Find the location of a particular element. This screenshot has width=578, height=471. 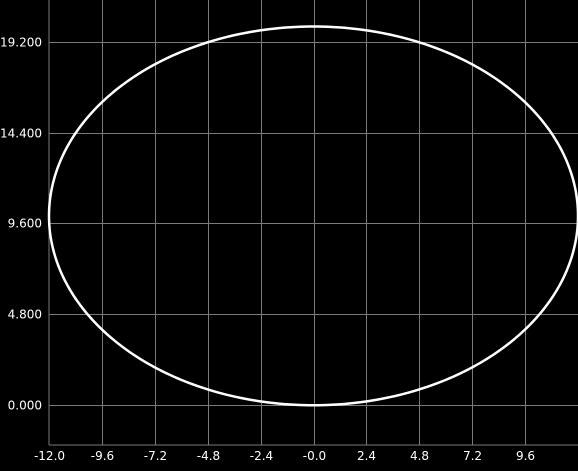

x-tick-label: -2.4 is located at coordinates (261, 456).